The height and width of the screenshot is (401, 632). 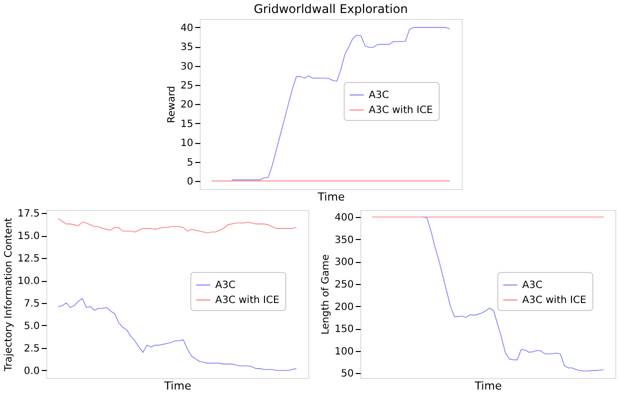 I want to click on y-tick-label: 12.5, so click(x=28, y=259).